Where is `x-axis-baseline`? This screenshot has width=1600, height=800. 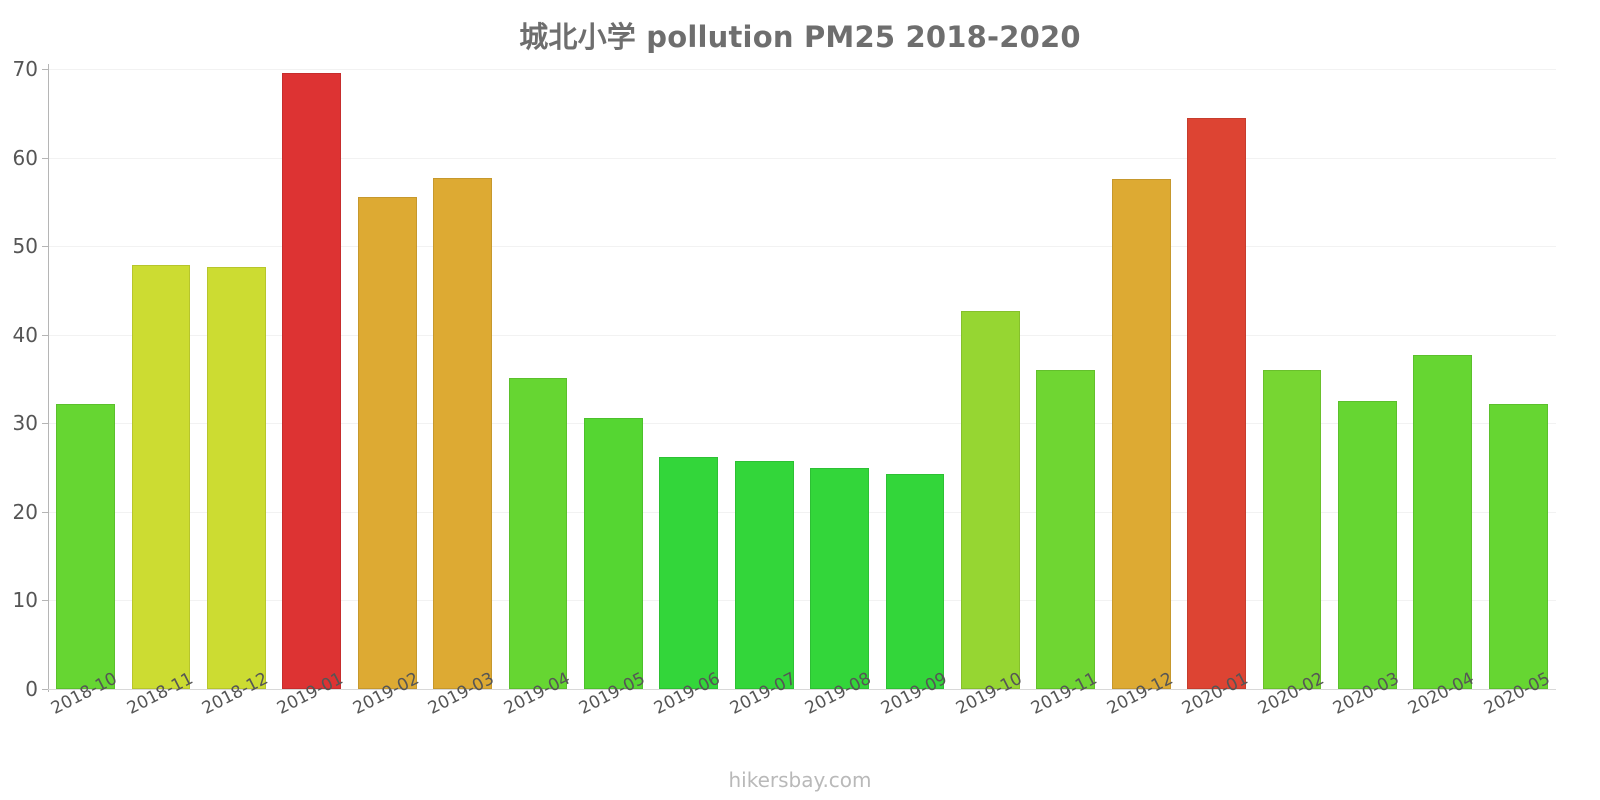
x-axis-baseline is located at coordinates (802, 689).